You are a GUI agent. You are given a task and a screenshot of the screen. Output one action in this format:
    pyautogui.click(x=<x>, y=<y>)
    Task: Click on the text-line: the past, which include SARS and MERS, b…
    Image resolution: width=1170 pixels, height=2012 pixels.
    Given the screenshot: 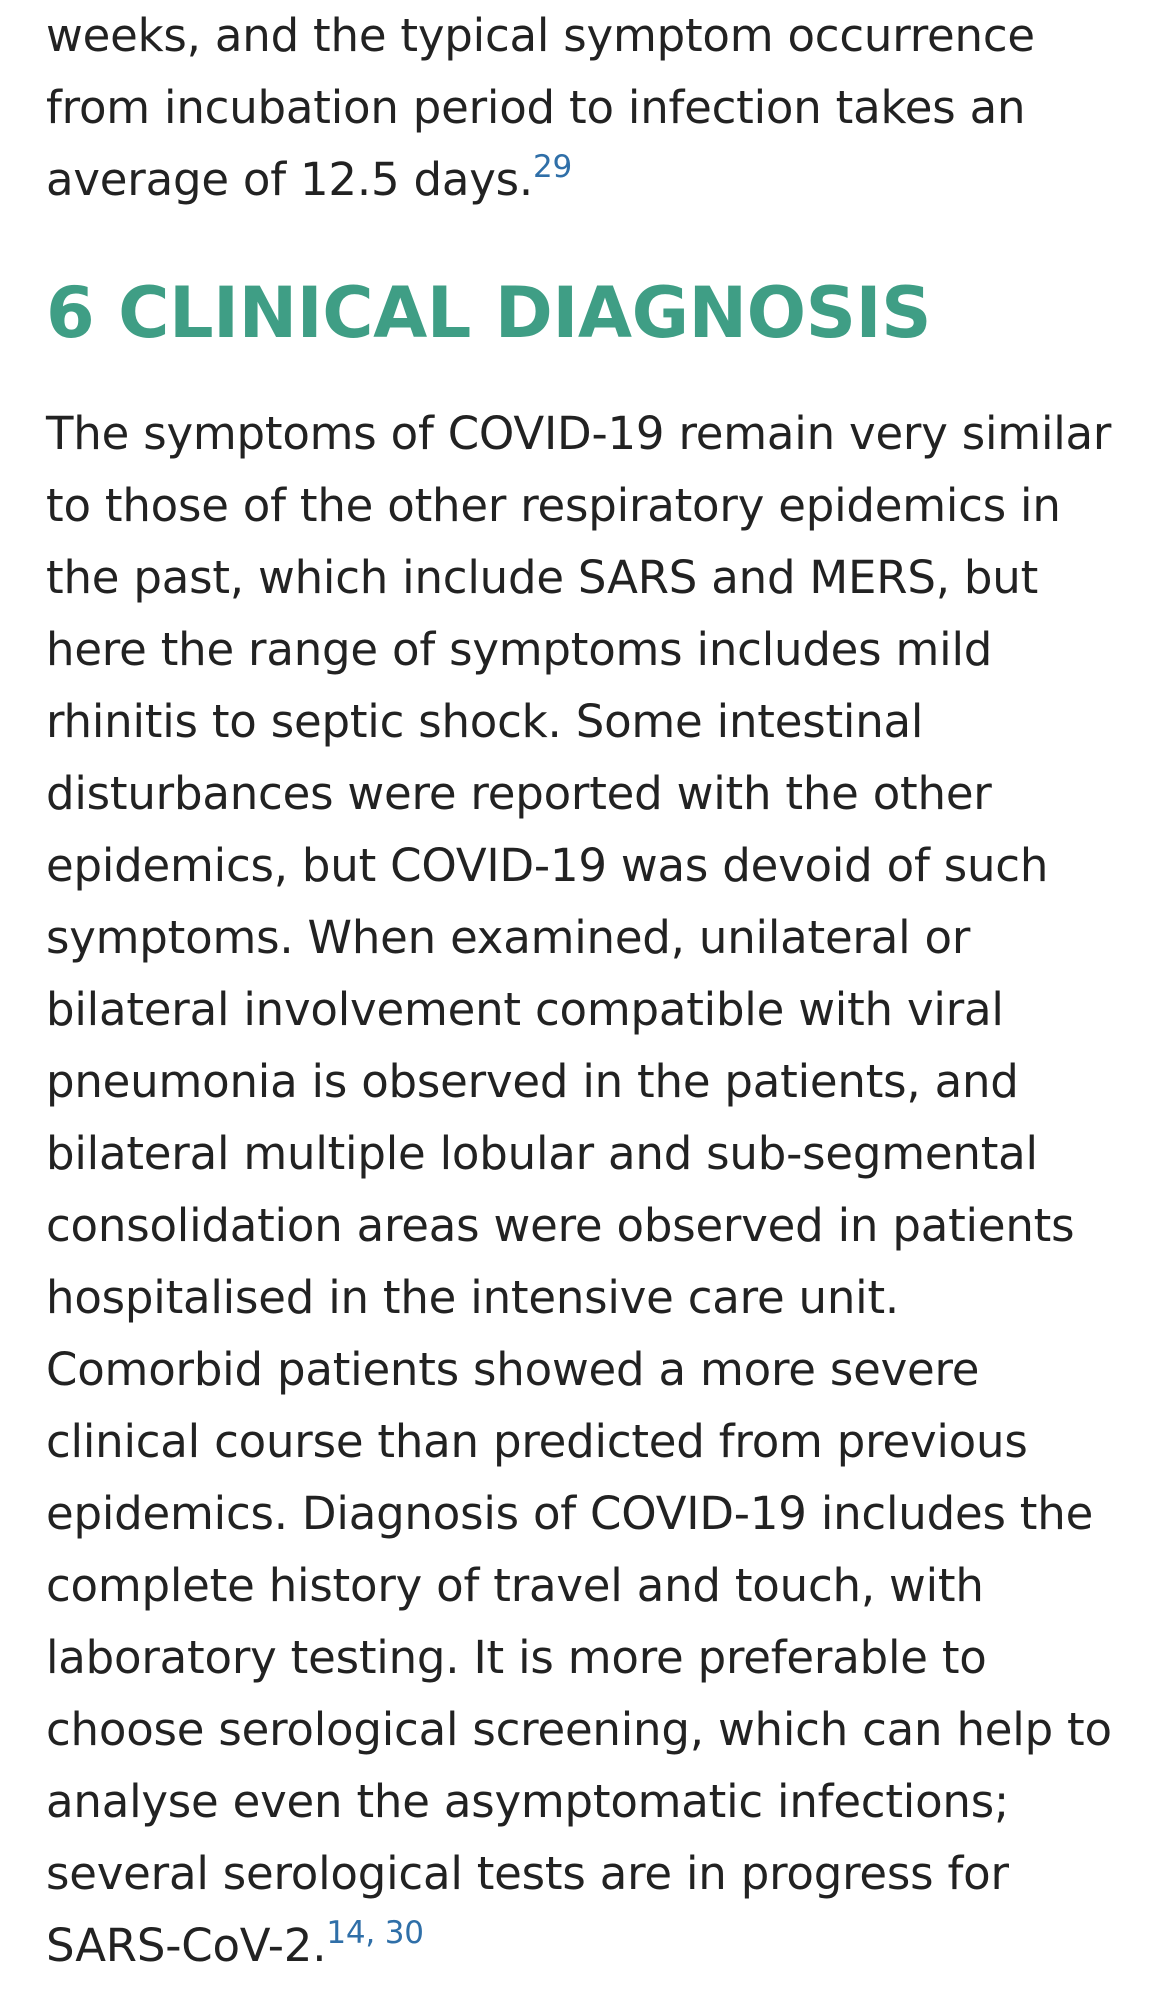 What is the action you would take?
    pyautogui.click(x=542, y=577)
    